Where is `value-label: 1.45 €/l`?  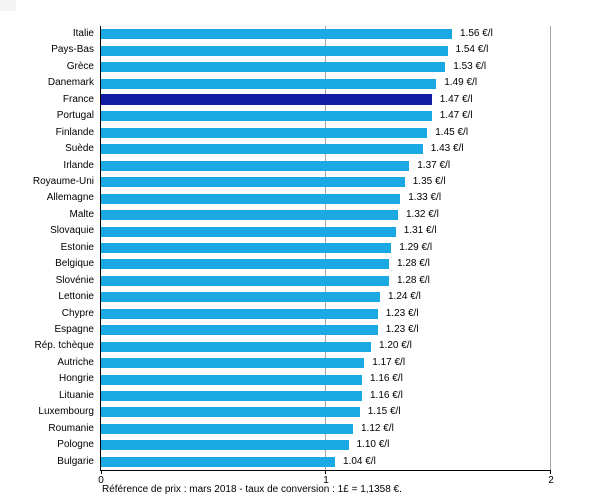 value-label: 1.45 €/l is located at coordinates (452, 132).